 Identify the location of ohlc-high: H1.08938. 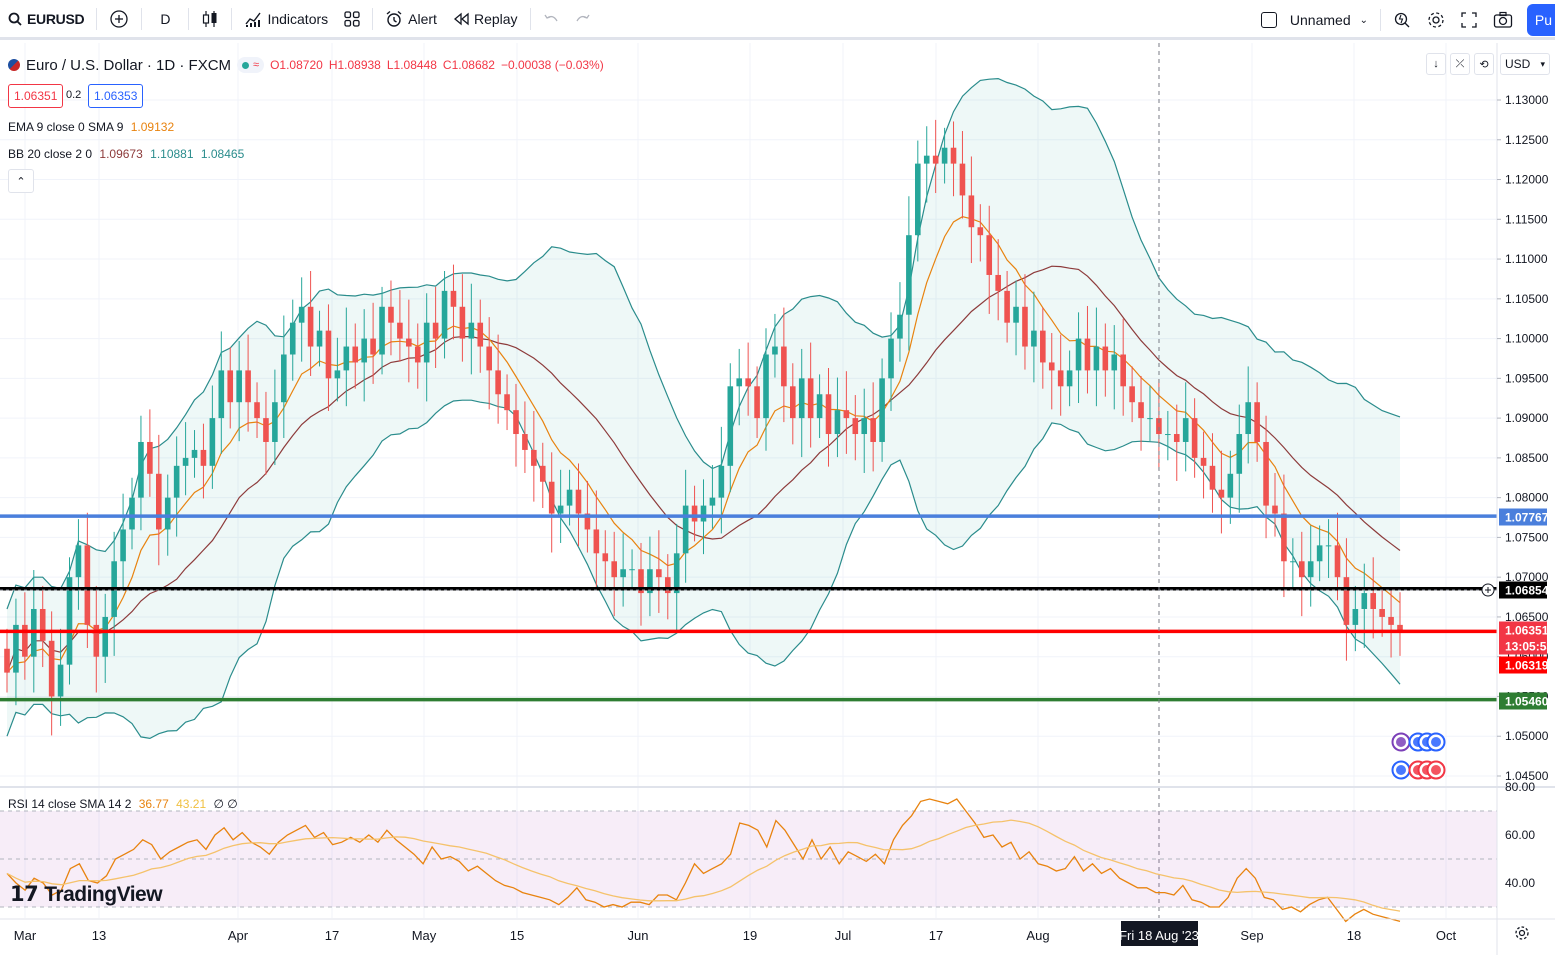
(354, 65).